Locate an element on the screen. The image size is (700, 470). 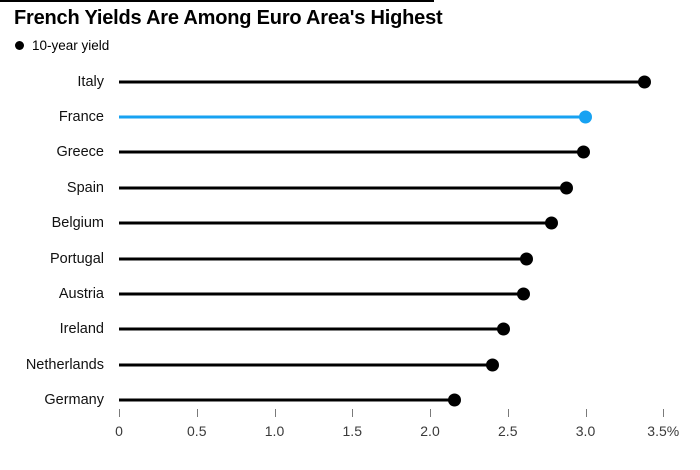
category-label: Spain is located at coordinates (85, 187).